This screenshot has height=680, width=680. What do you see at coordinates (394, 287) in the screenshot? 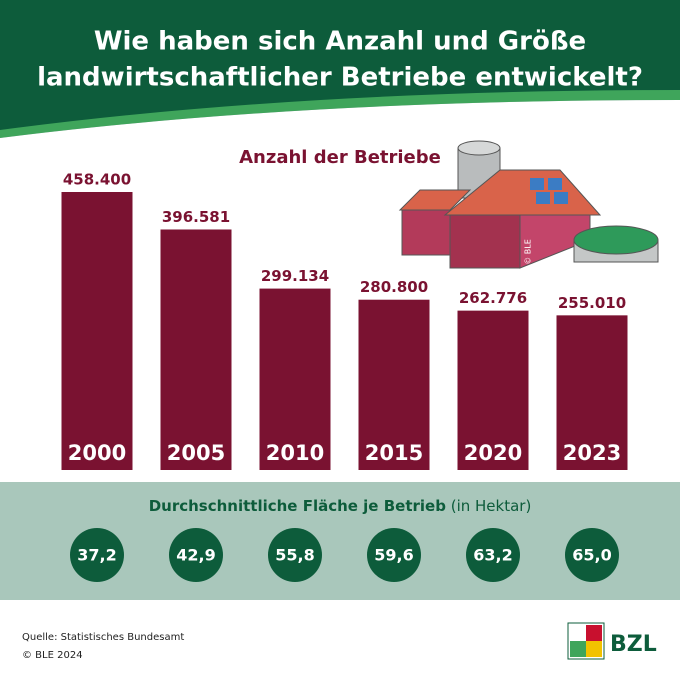
I see `value-label: 280.800` at bounding box center [394, 287].